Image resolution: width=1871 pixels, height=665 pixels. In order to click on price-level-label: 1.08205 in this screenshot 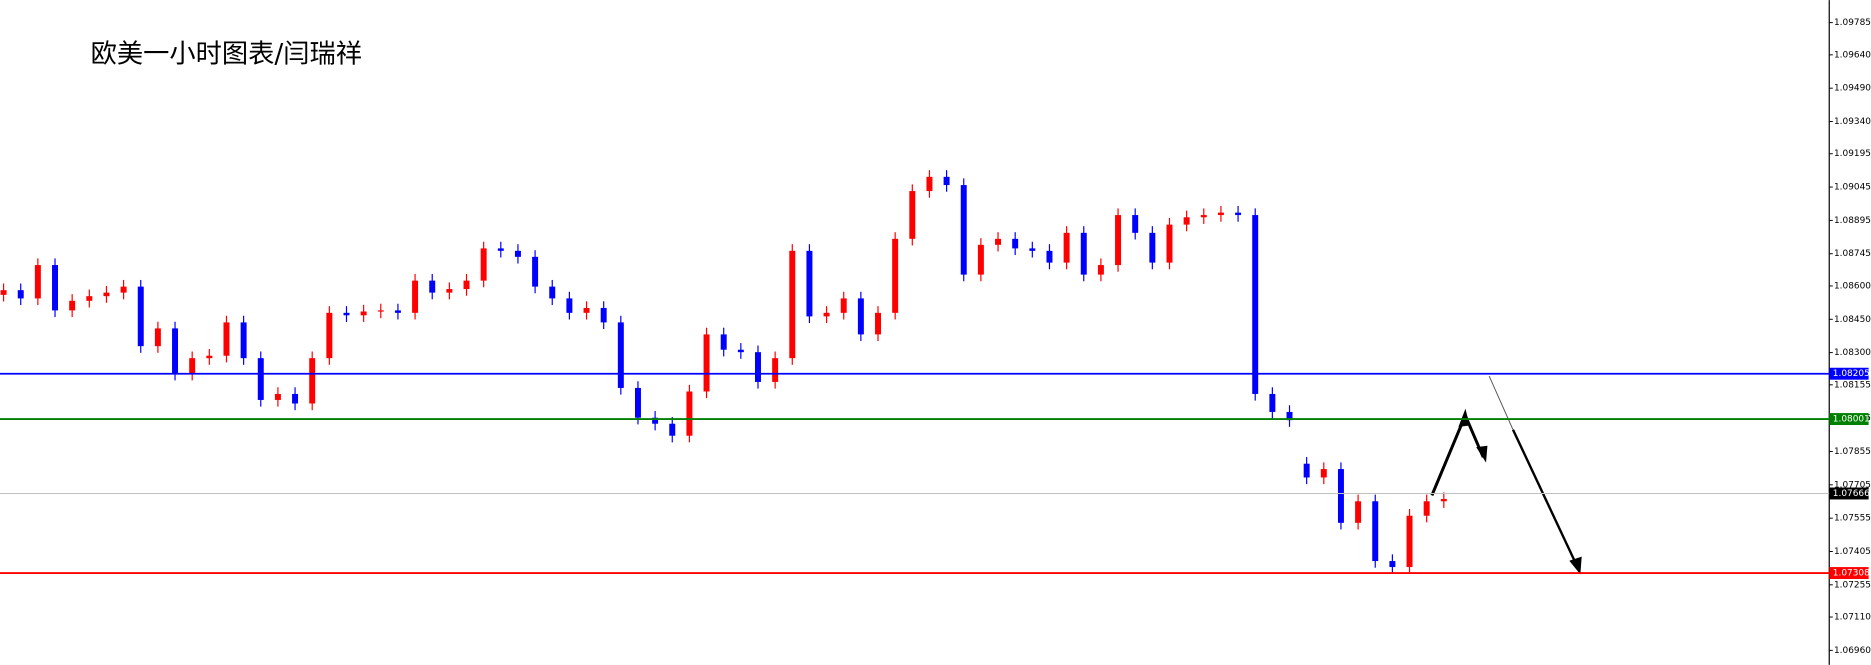, I will do `click(1851, 374)`.